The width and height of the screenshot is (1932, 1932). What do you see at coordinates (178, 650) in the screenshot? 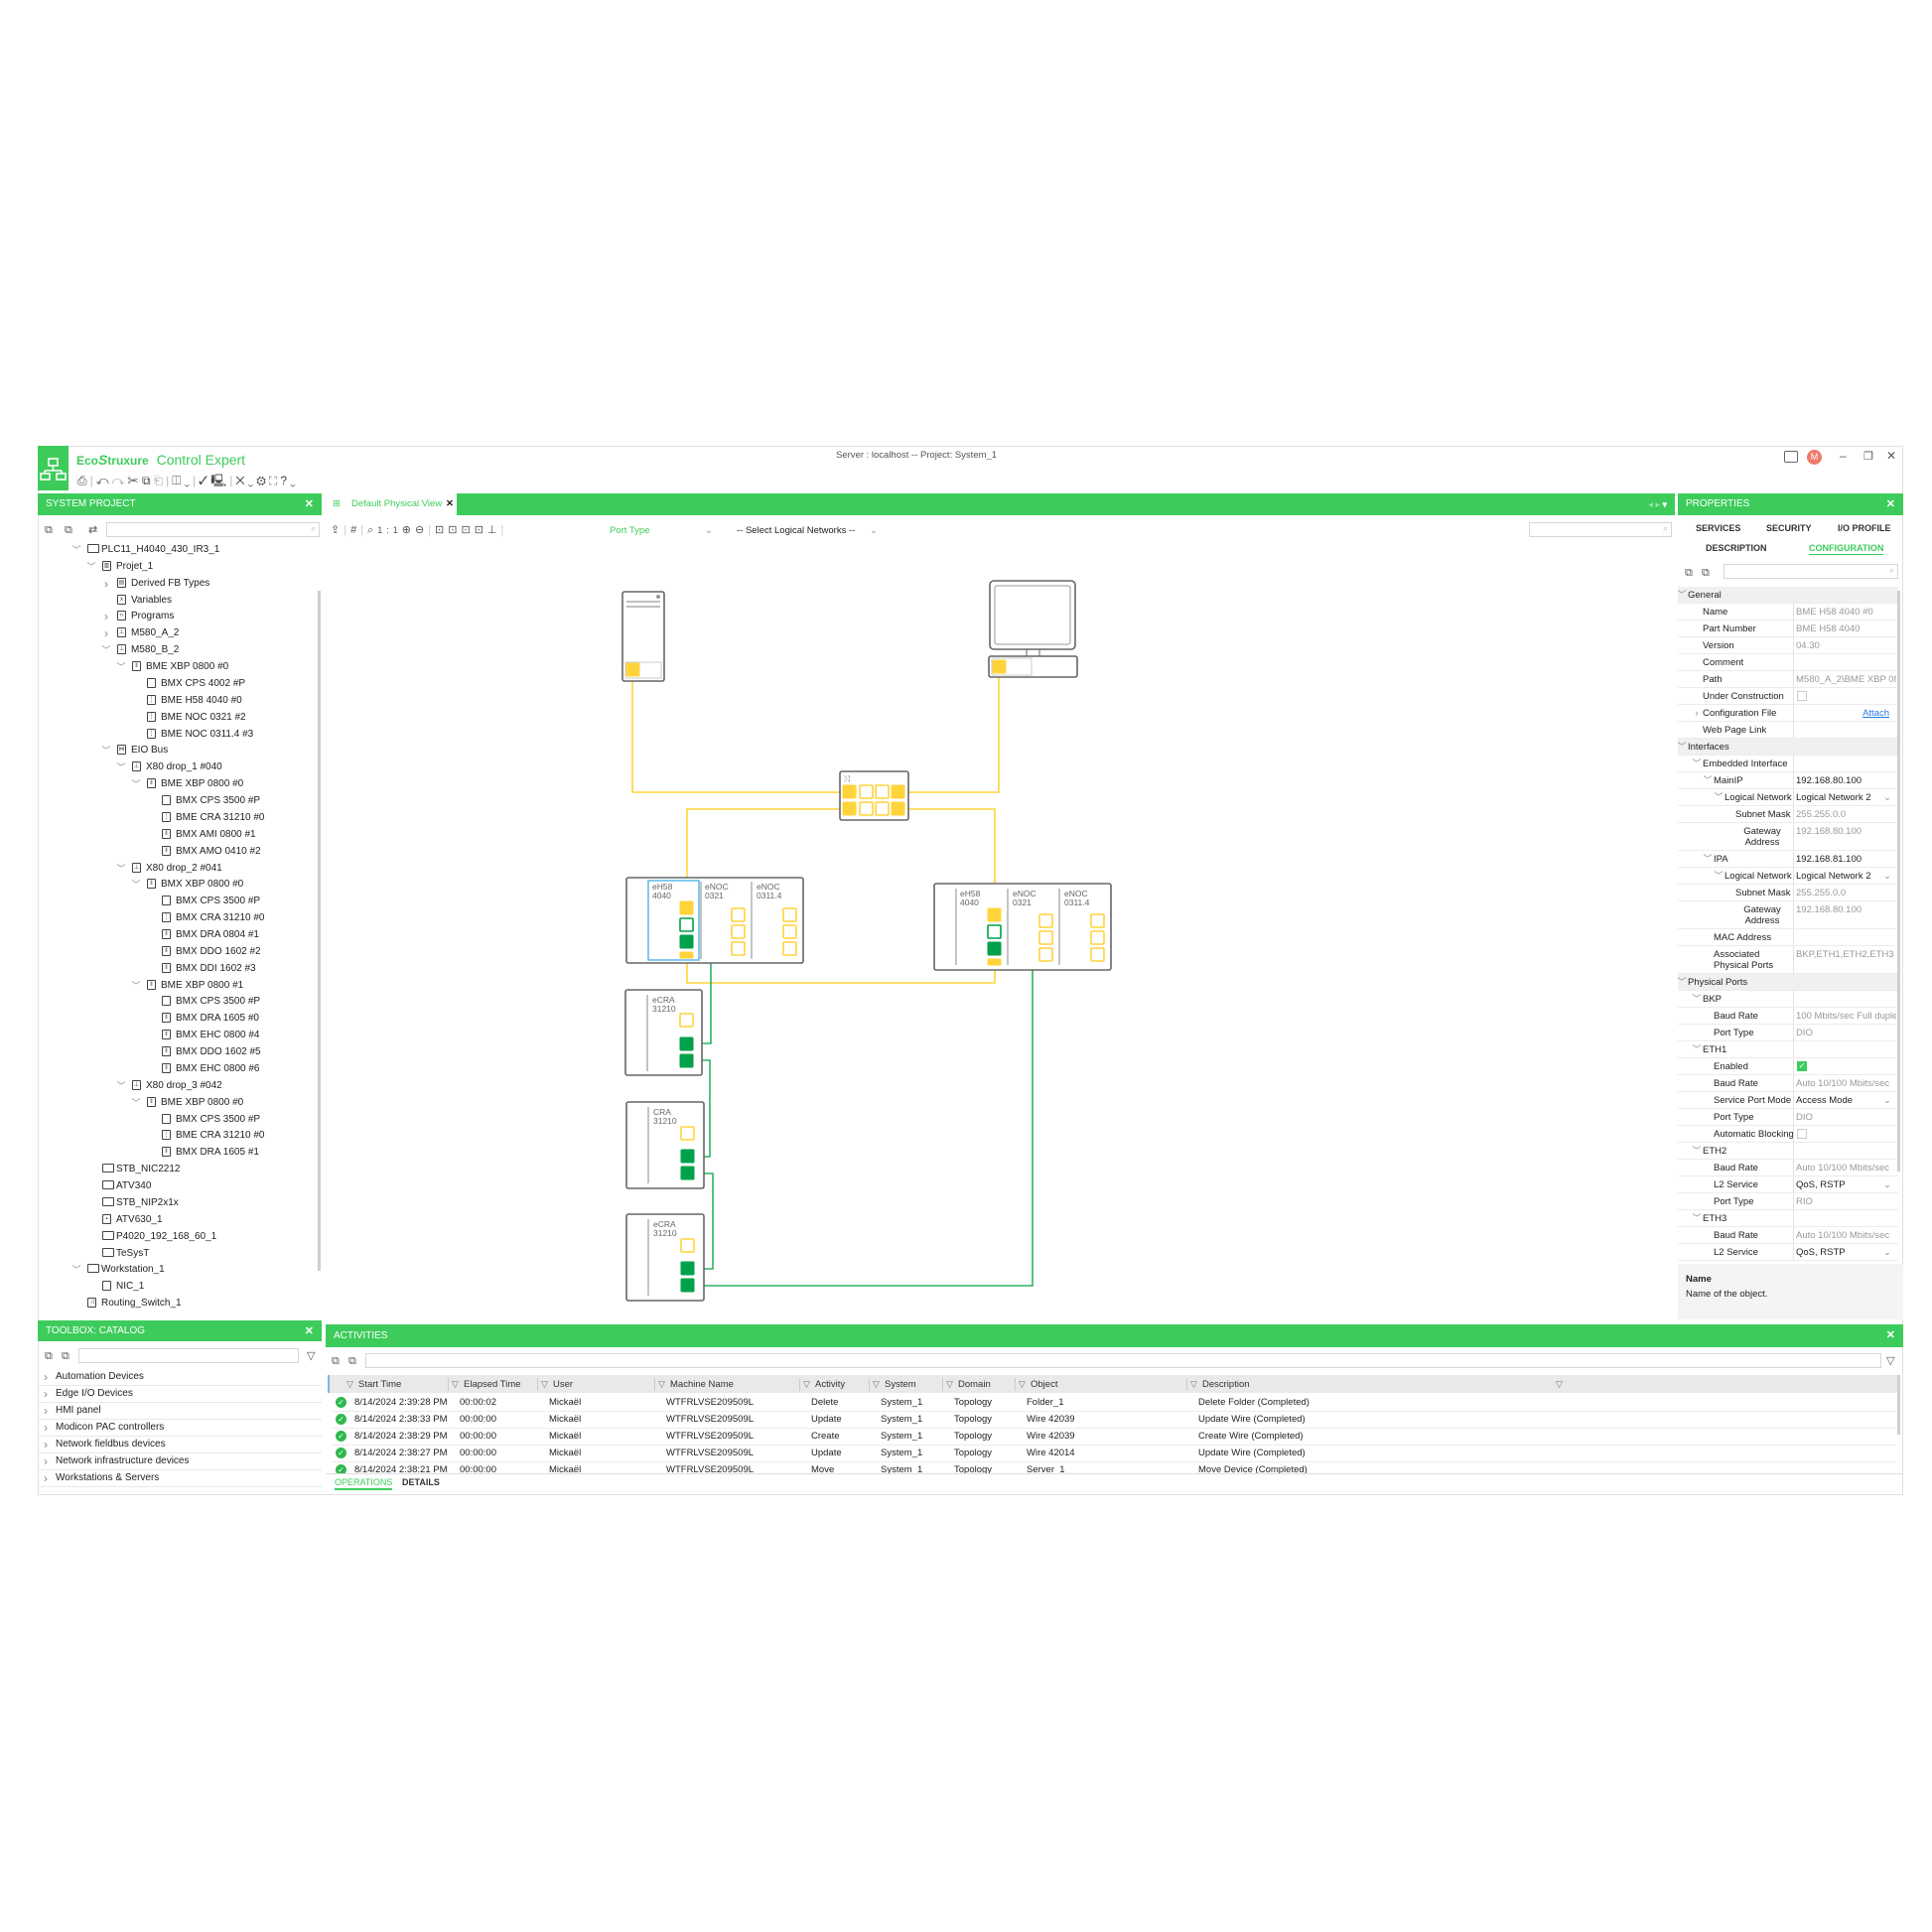
I see `tree-item: ﹀ ⊥ M580_B_2` at bounding box center [178, 650].